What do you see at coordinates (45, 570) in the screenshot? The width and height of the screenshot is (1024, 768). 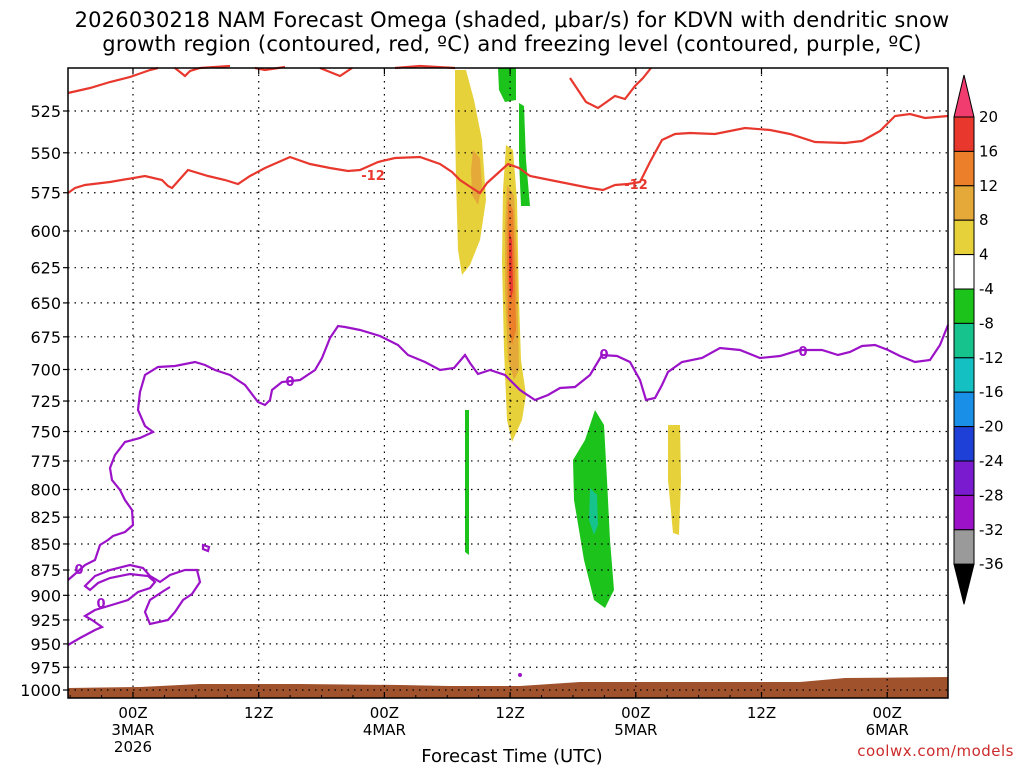 I see `y-tick-label: 875` at bounding box center [45, 570].